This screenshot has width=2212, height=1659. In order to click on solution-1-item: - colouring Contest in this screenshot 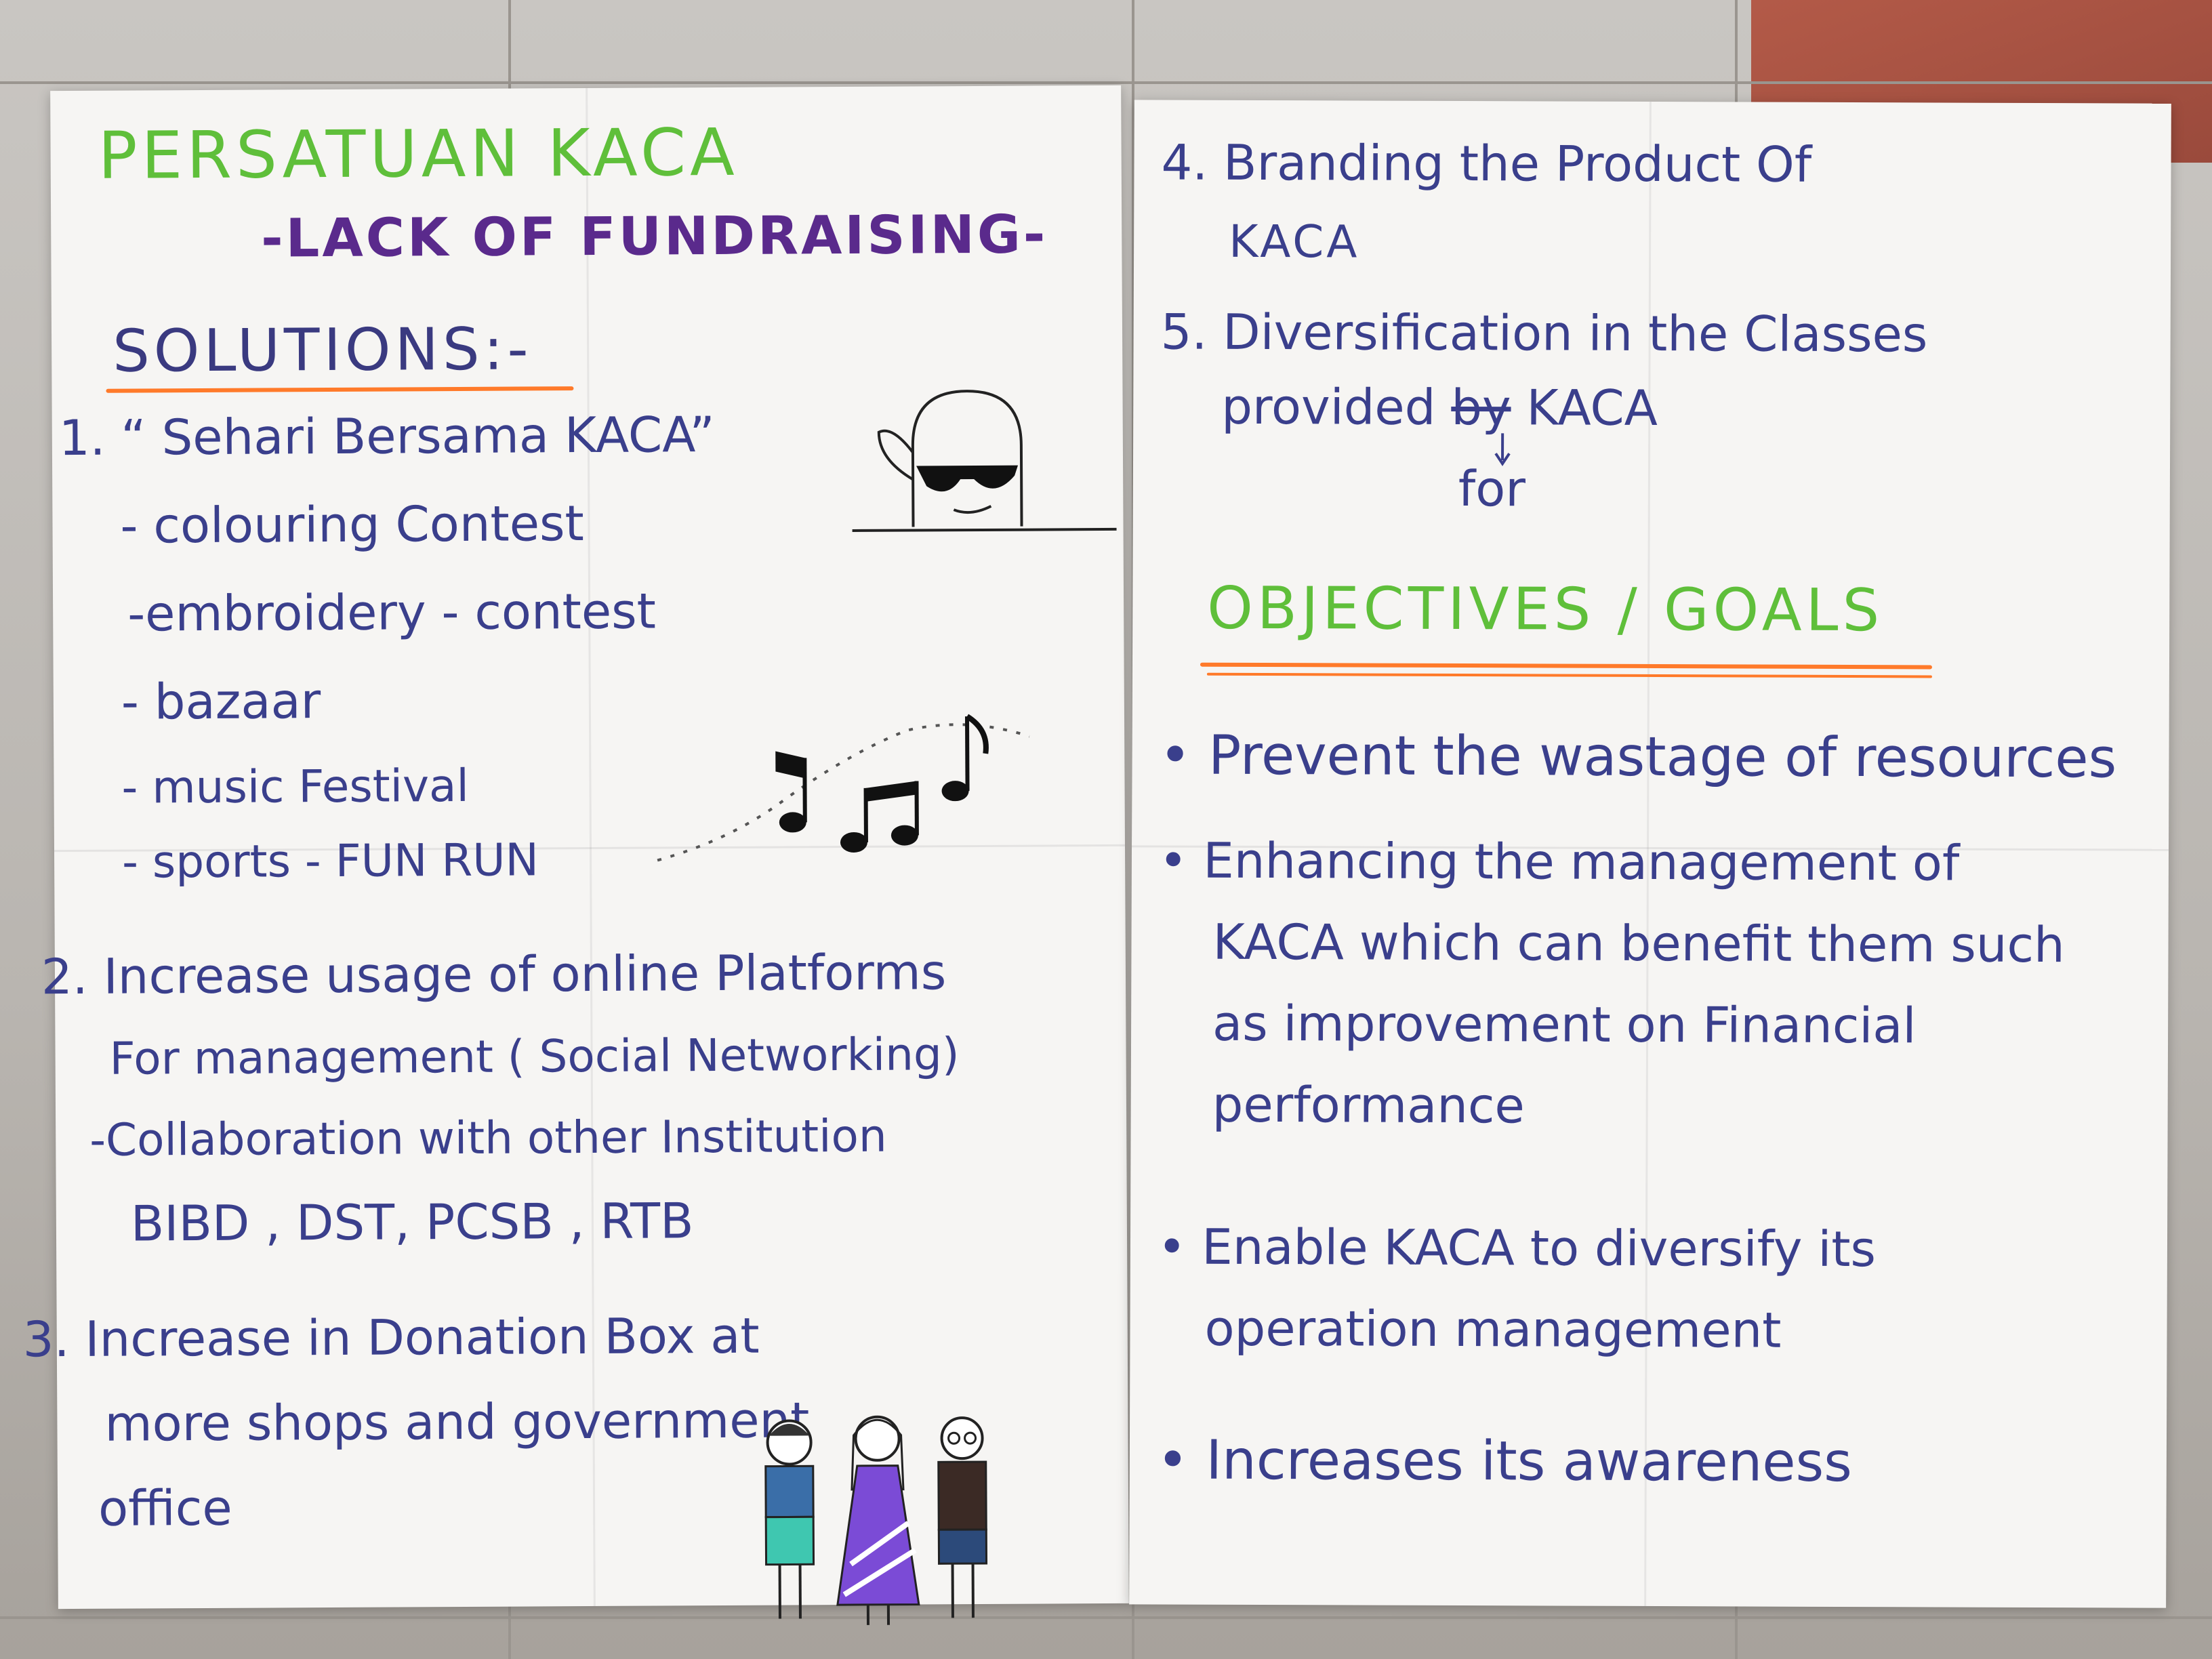, I will do `click(352, 524)`.